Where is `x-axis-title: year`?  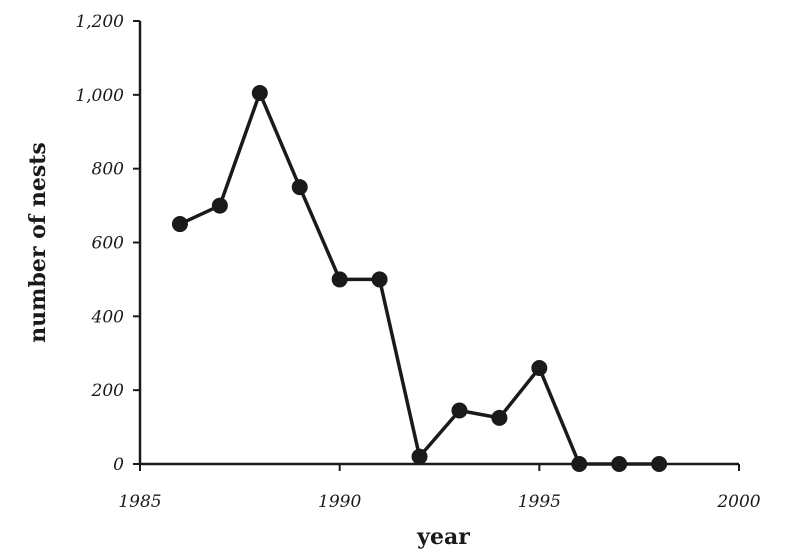
x-axis-title: year is located at coordinates (443, 537).